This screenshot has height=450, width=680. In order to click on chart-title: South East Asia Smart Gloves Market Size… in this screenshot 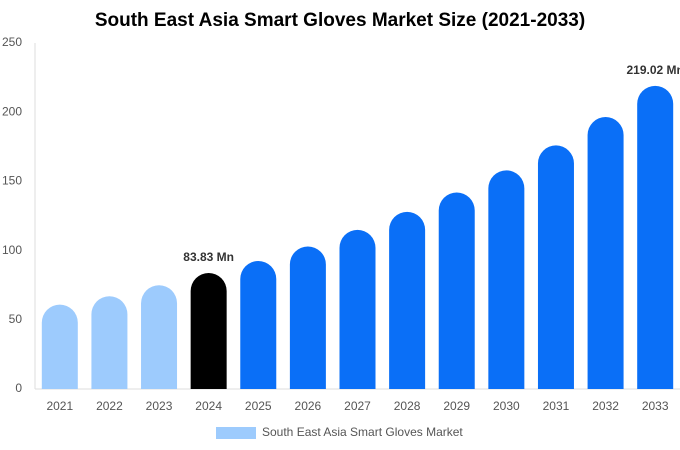, I will do `click(340, 20)`.